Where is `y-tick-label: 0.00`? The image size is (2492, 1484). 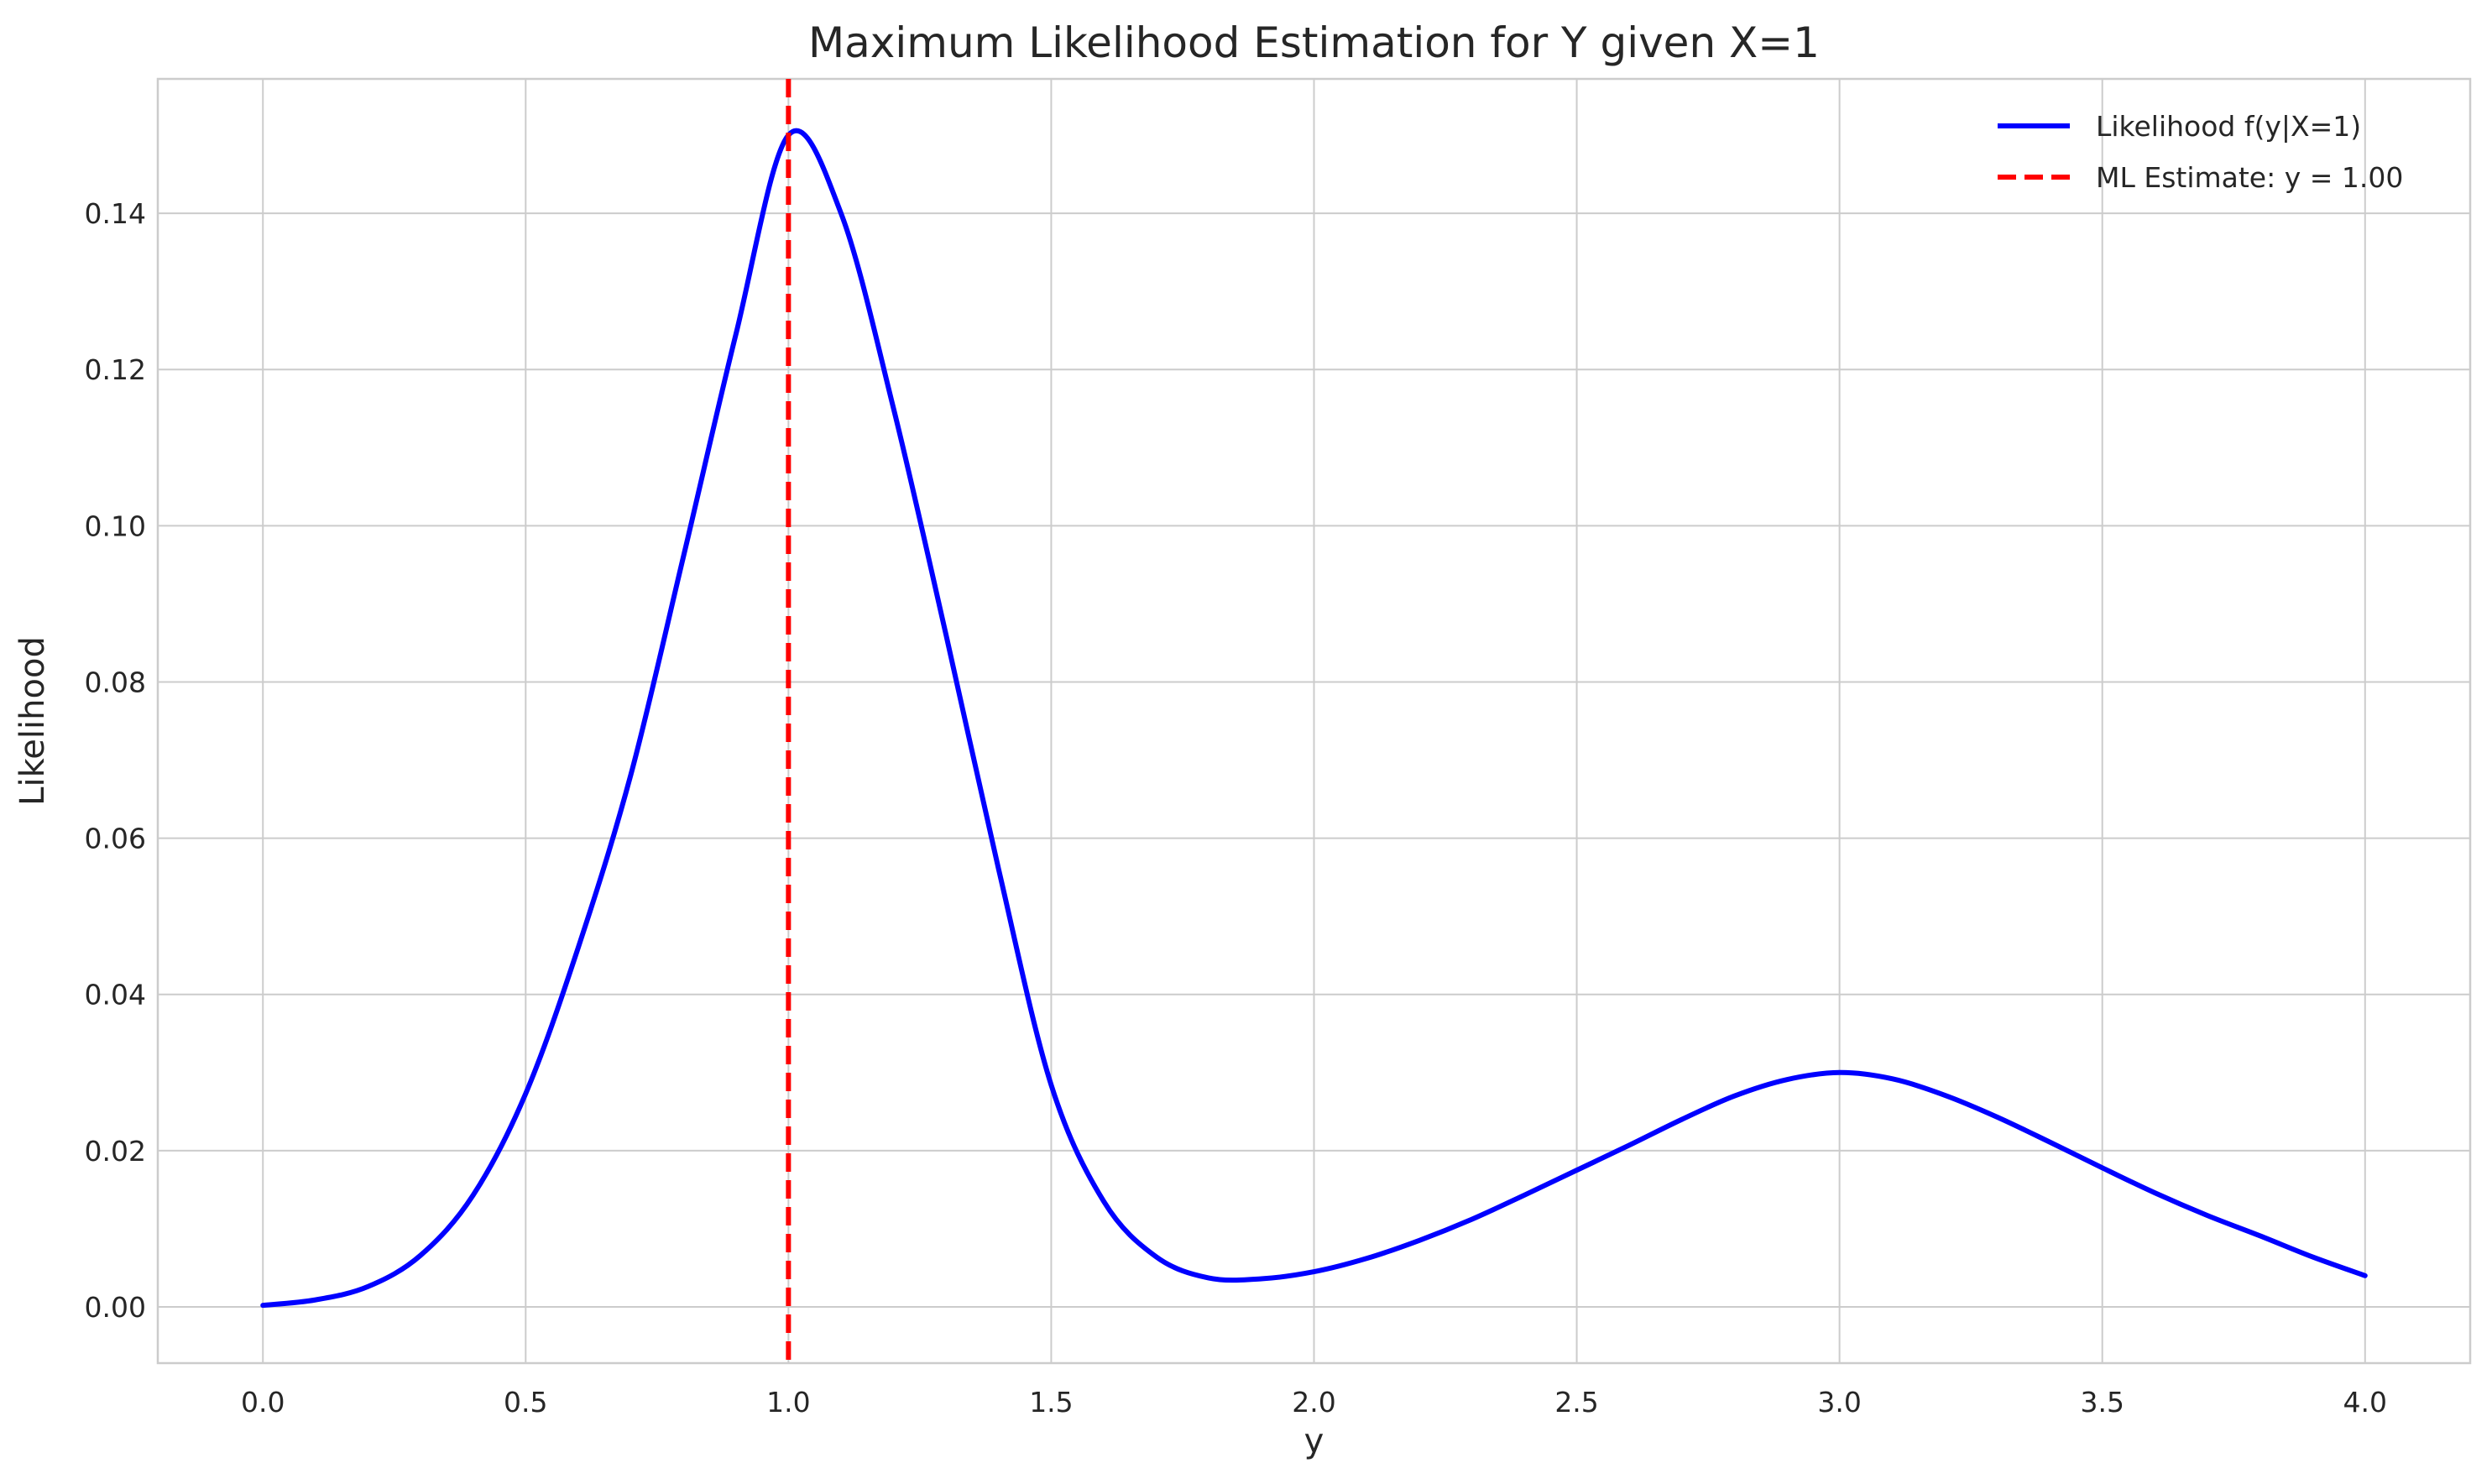
y-tick-label: 0.00 is located at coordinates (115, 1307).